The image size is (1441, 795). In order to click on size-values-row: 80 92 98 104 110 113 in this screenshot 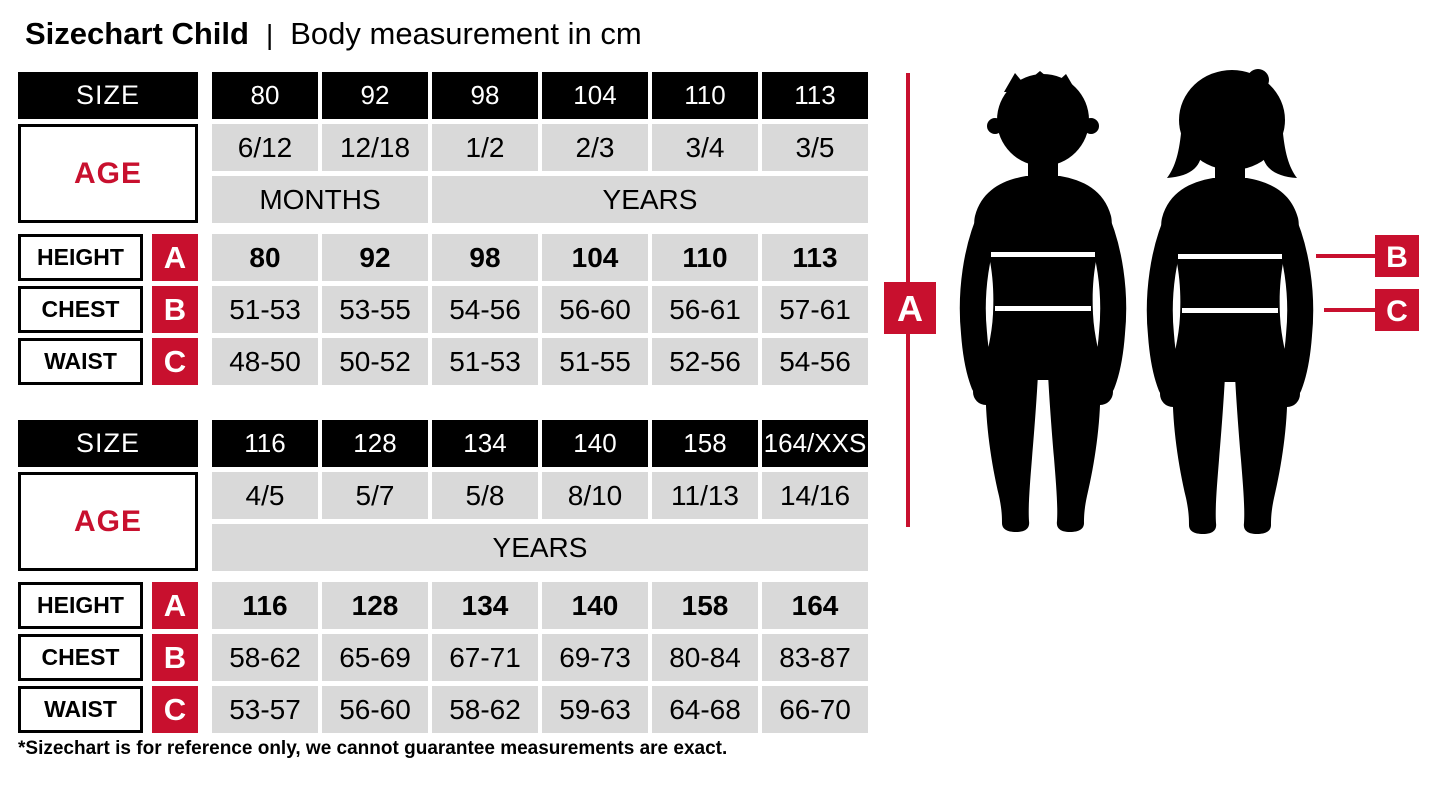, I will do `click(540, 95)`.